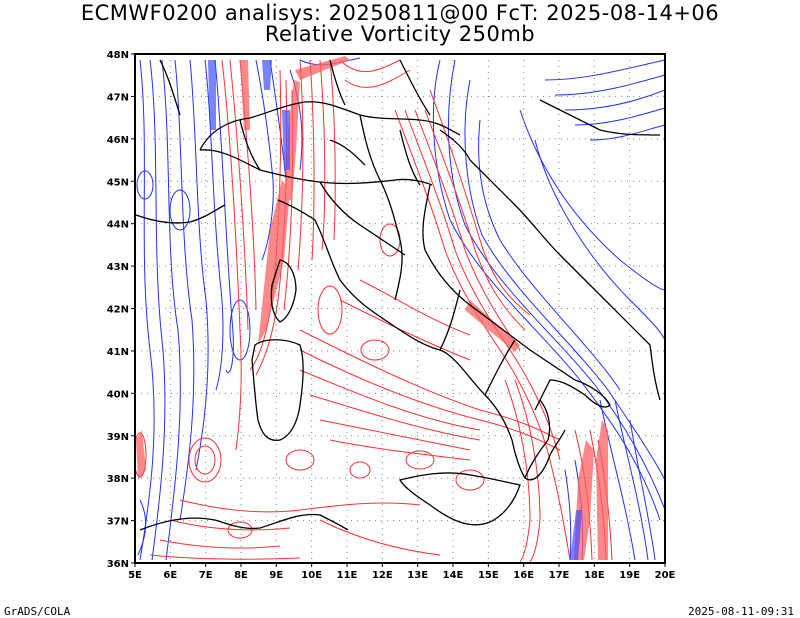  What do you see at coordinates (400, 34) in the screenshot?
I see `chart-subtitle: Relative Vorticity 250mb` at bounding box center [400, 34].